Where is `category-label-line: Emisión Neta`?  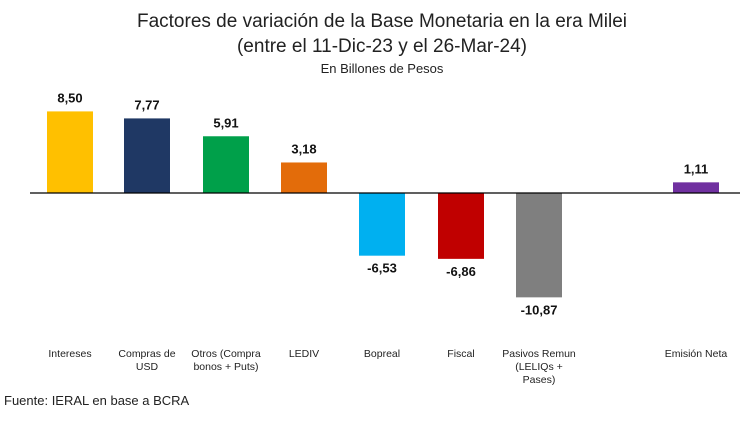
category-label-line: Emisión Neta is located at coordinates (696, 354).